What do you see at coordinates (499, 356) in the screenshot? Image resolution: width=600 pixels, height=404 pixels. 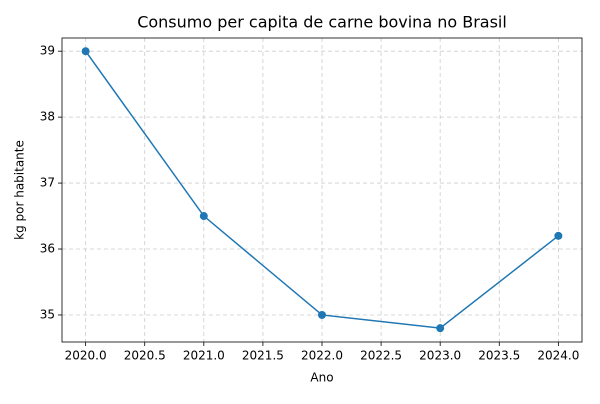 I see `x-tick-label: 2023.5` at bounding box center [499, 356].